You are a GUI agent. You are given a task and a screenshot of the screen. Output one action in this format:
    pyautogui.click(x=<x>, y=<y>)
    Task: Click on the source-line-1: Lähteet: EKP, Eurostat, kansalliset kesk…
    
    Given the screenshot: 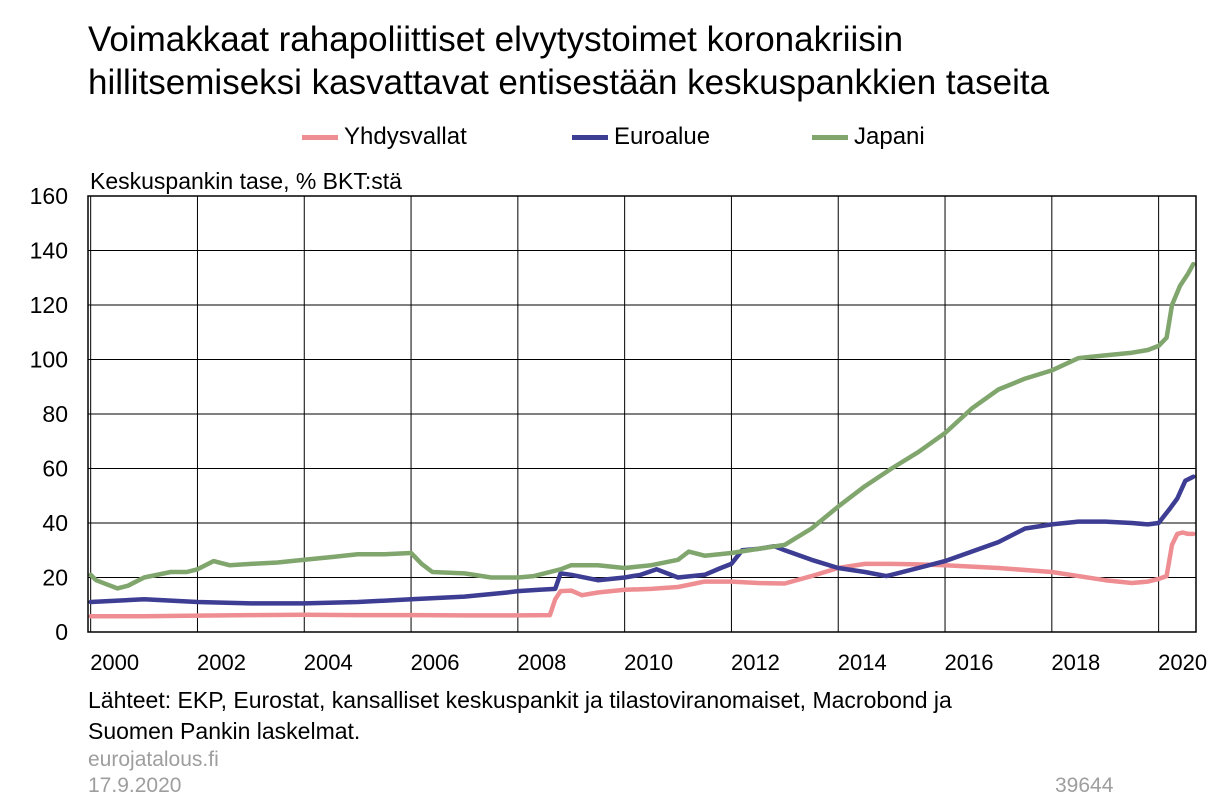 What is the action you would take?
    pyautogui.click(x=520, y=700)
    